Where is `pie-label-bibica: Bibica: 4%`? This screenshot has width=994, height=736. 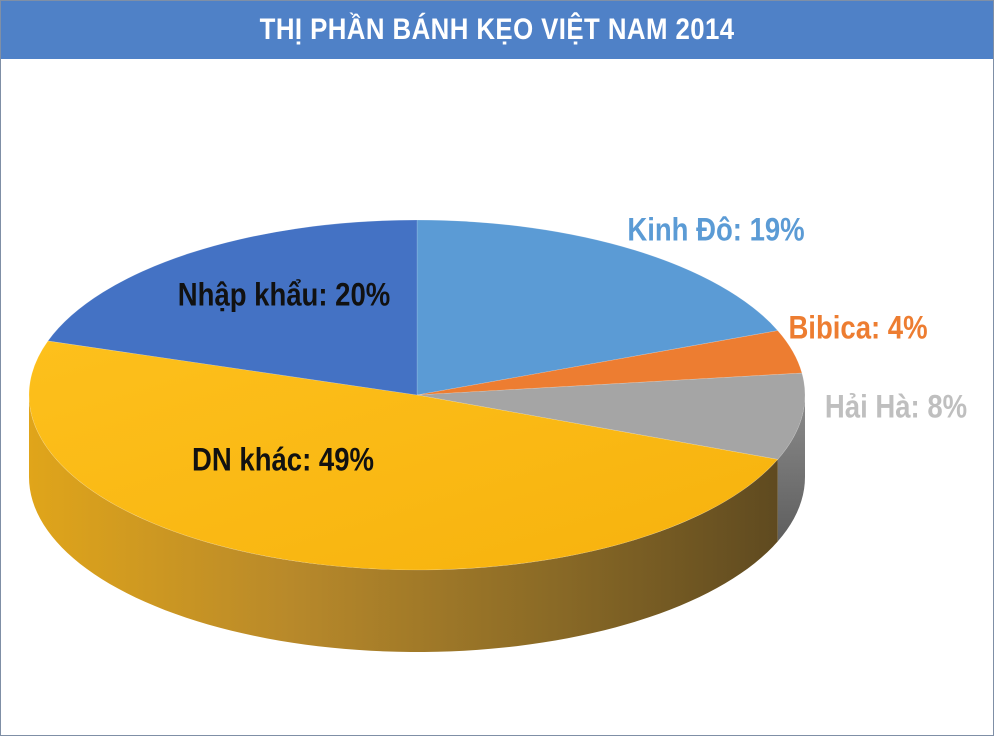 pie-label-bibica: Bibica: 4% is located at coordinates (857, 328).